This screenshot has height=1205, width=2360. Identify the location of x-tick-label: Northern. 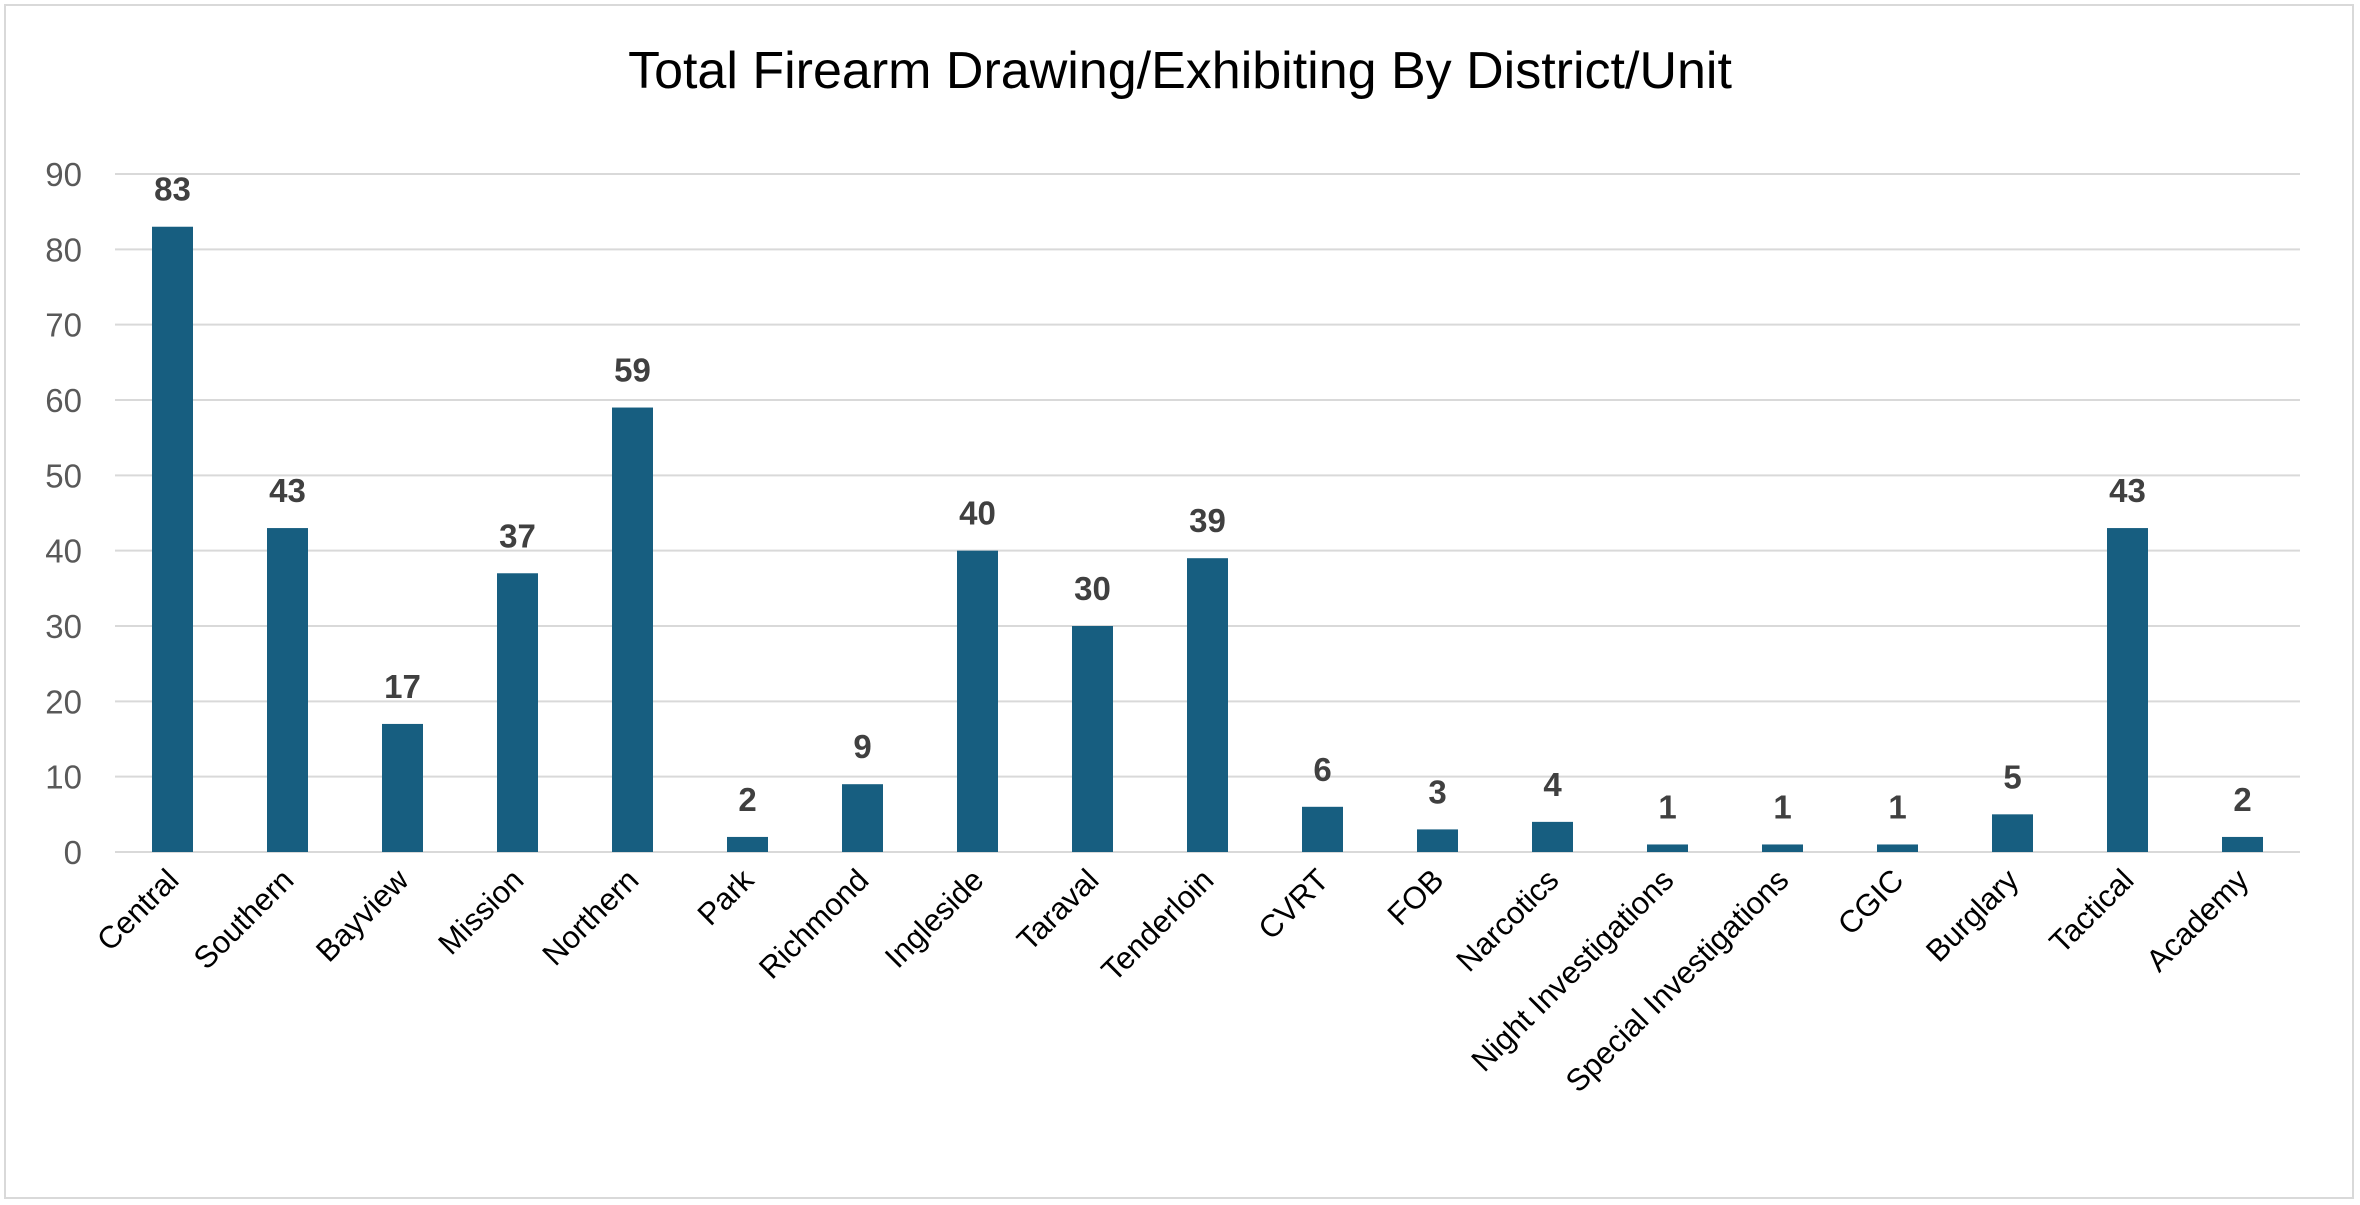
(590, 917).